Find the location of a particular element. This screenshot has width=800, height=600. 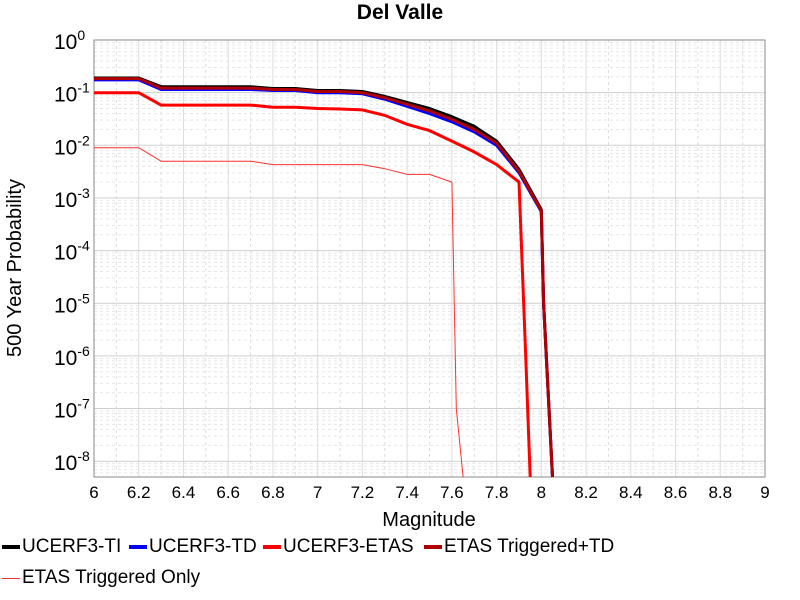

y-tick-label: 10⁰ is located at coordinates (69, 40).